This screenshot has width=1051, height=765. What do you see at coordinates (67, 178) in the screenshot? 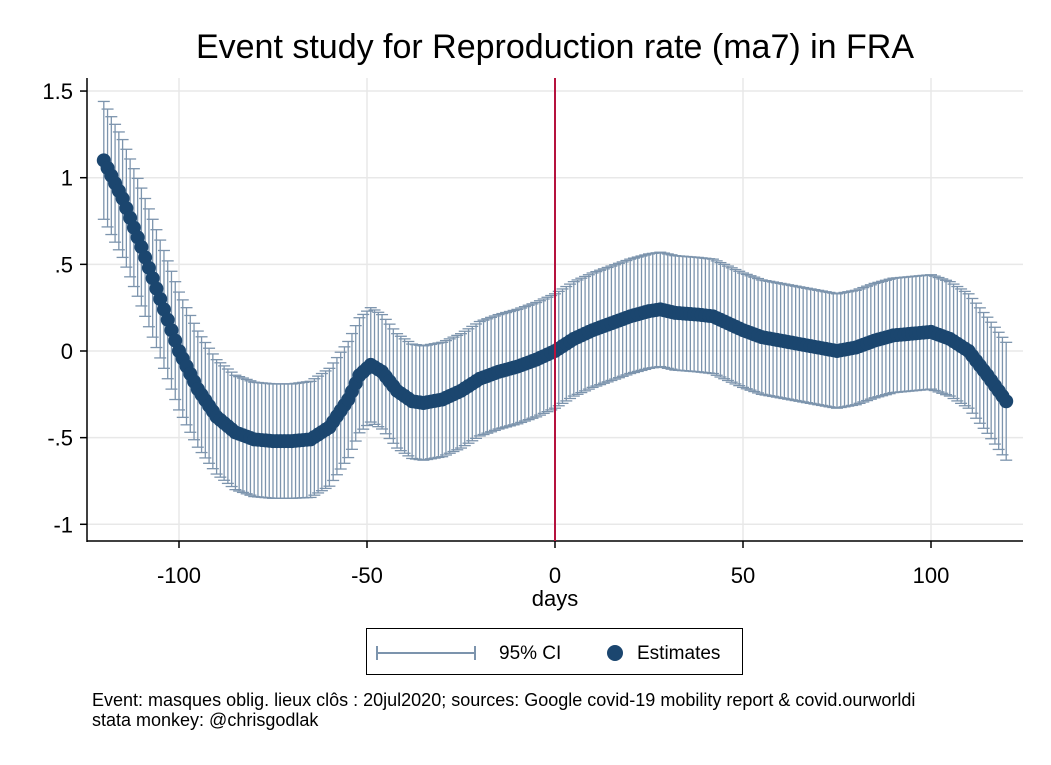
I see `y-tick-label: 1` at bounding box center [67, 178].